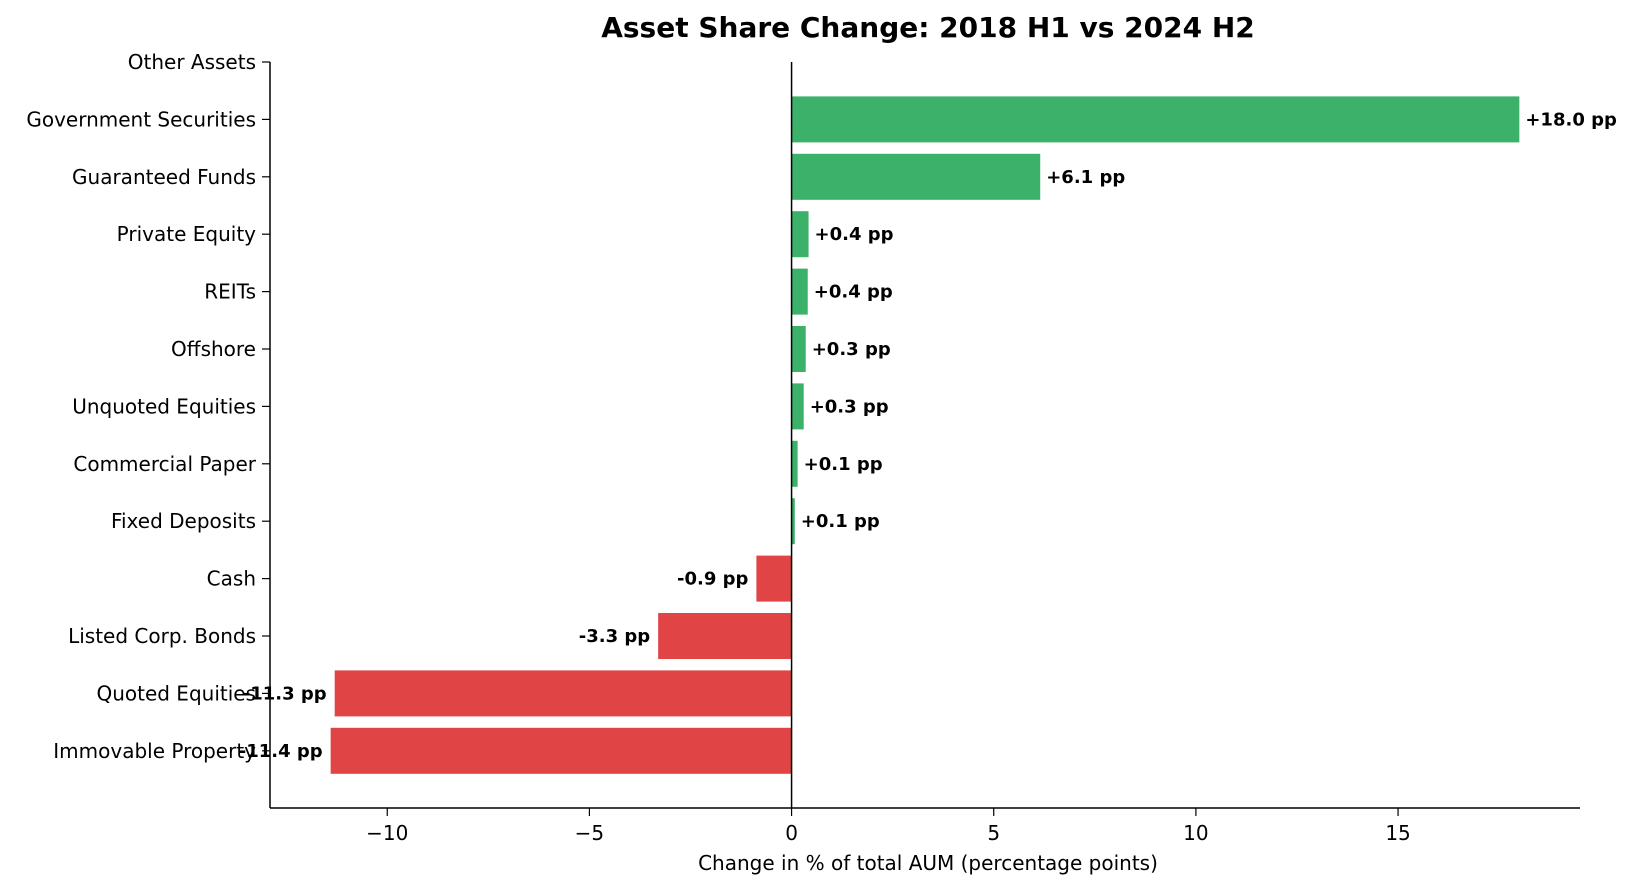 The width and height of the screenshot is (1633, 885). Describe the element at coordinates (849, 406) in the screenshot. I see `data-label-unquoted-equities: +0.3 pp` at that location.